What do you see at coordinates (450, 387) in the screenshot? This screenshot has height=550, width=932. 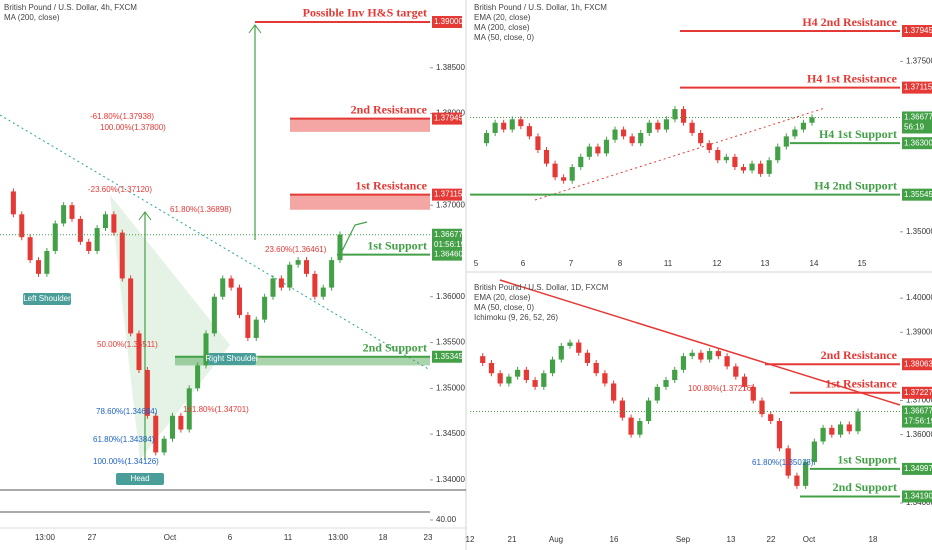 I see `y-tick-label: 1.35000` at bounding box center [450, 387].